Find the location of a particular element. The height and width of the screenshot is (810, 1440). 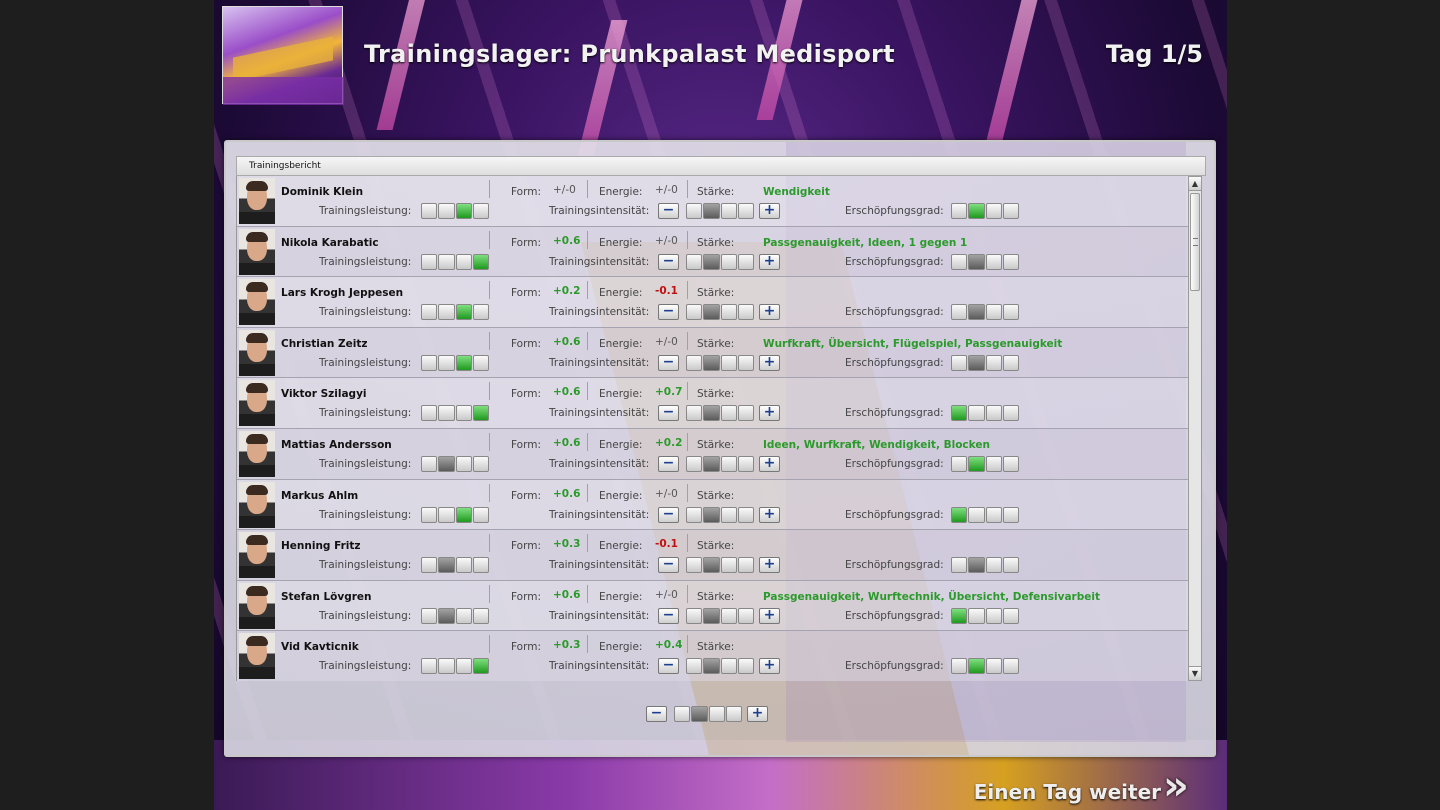

strength-skills: Passgenauigkeit, Ideen, 1 gegen 1 is located at coordinates (865, 242).